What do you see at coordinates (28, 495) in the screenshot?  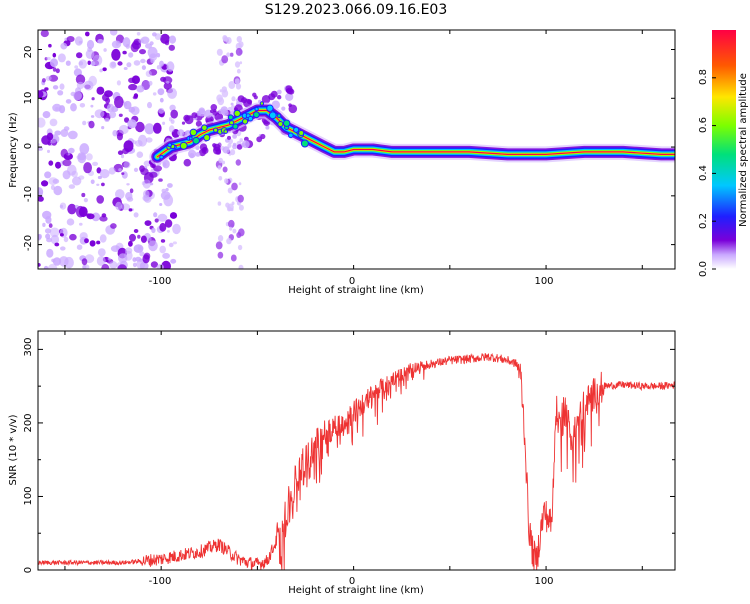 I see `y-tick-label: 100` at bounding box center [28, 495].